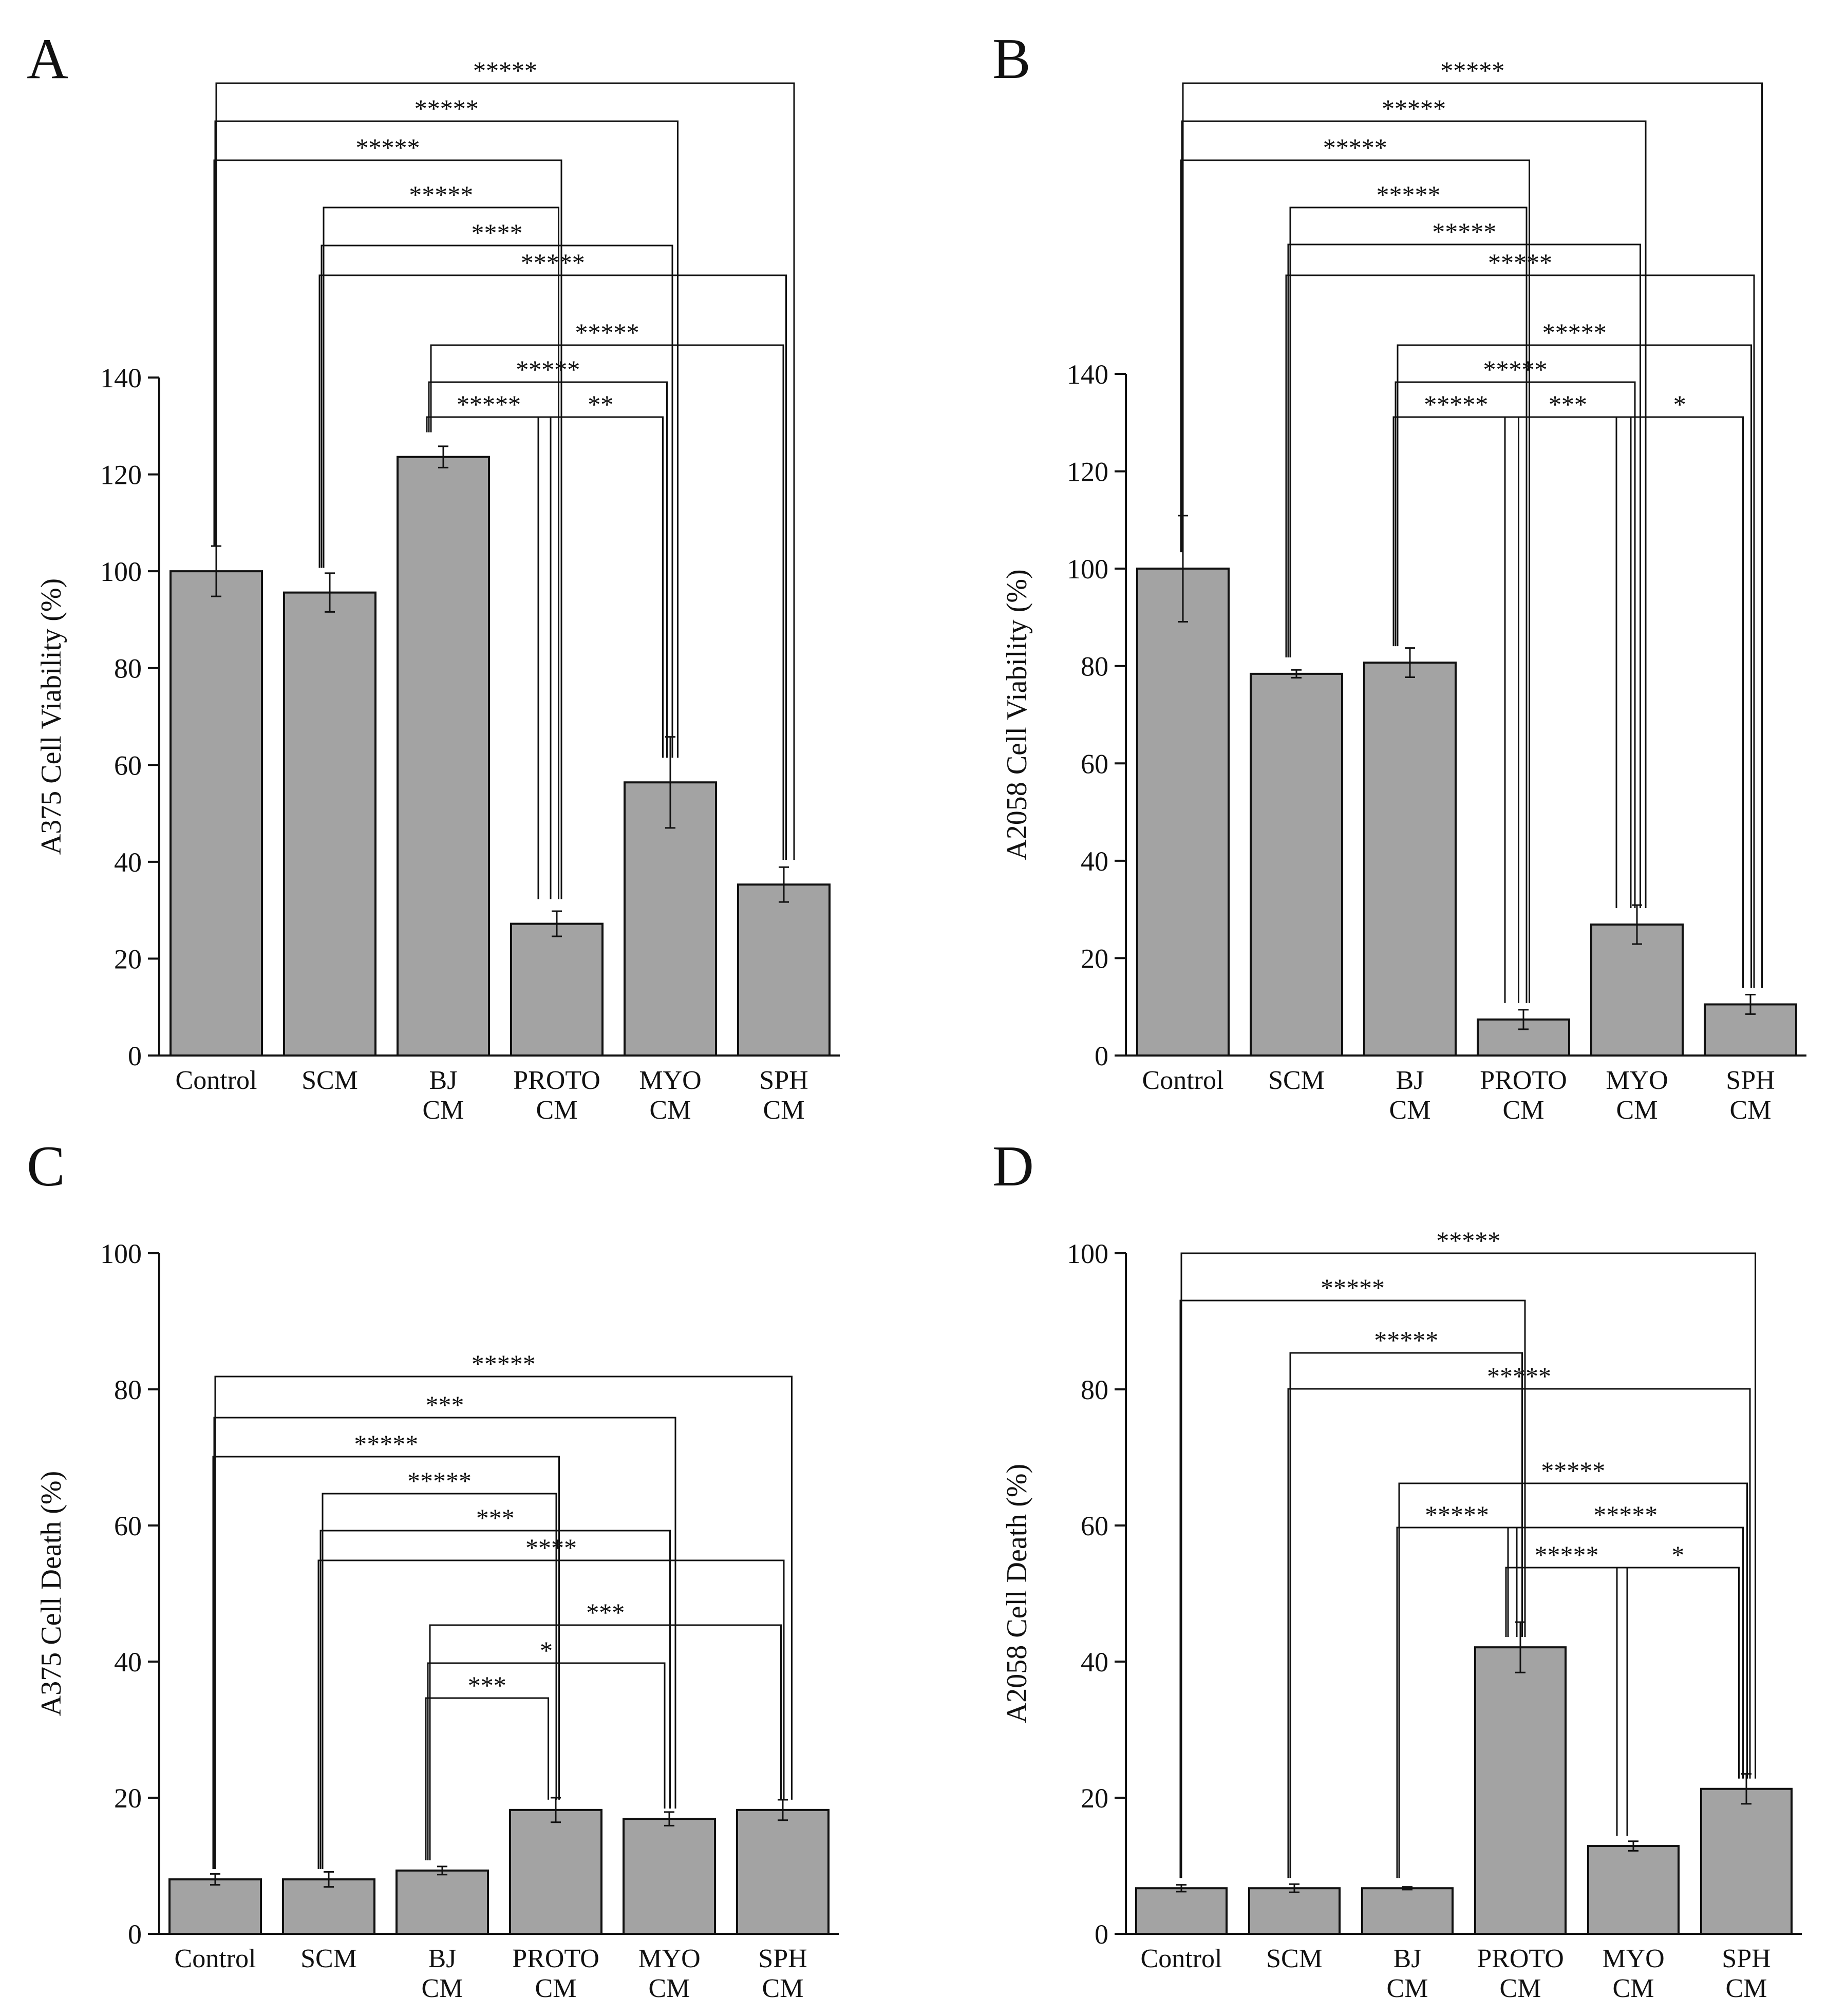 The height and width of the screenshot is (2016, 1827). What do you see at coordinates (47, 59) in the screenshot?
I see `panel-letter: A` at bounding box center [47, 59].